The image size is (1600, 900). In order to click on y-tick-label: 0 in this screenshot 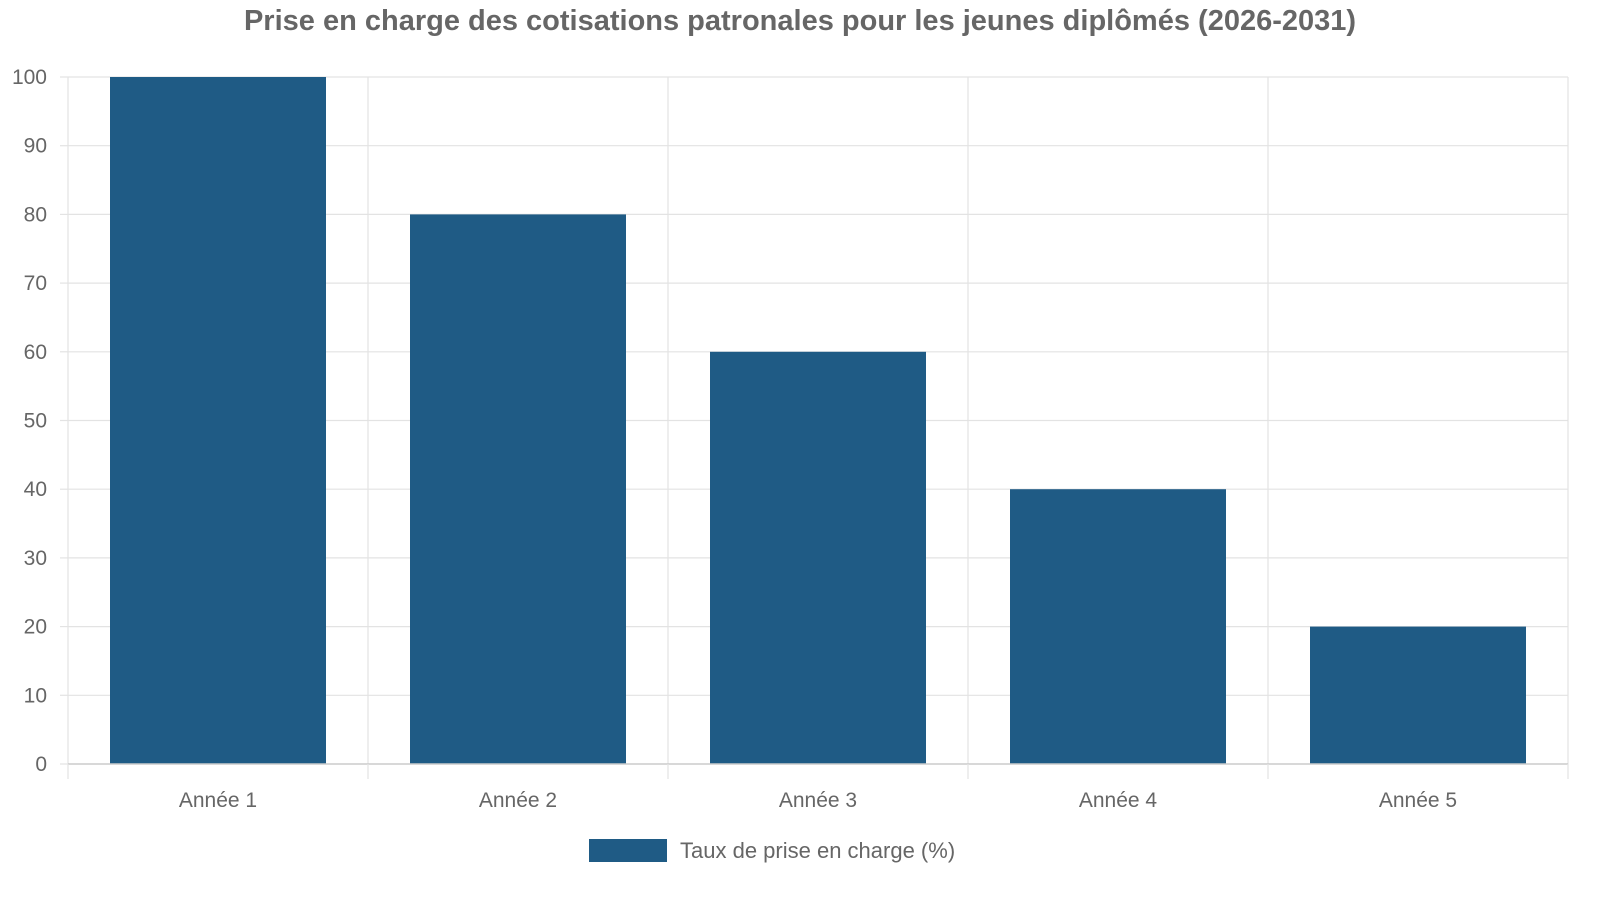, I will do `click(41, 764)`.